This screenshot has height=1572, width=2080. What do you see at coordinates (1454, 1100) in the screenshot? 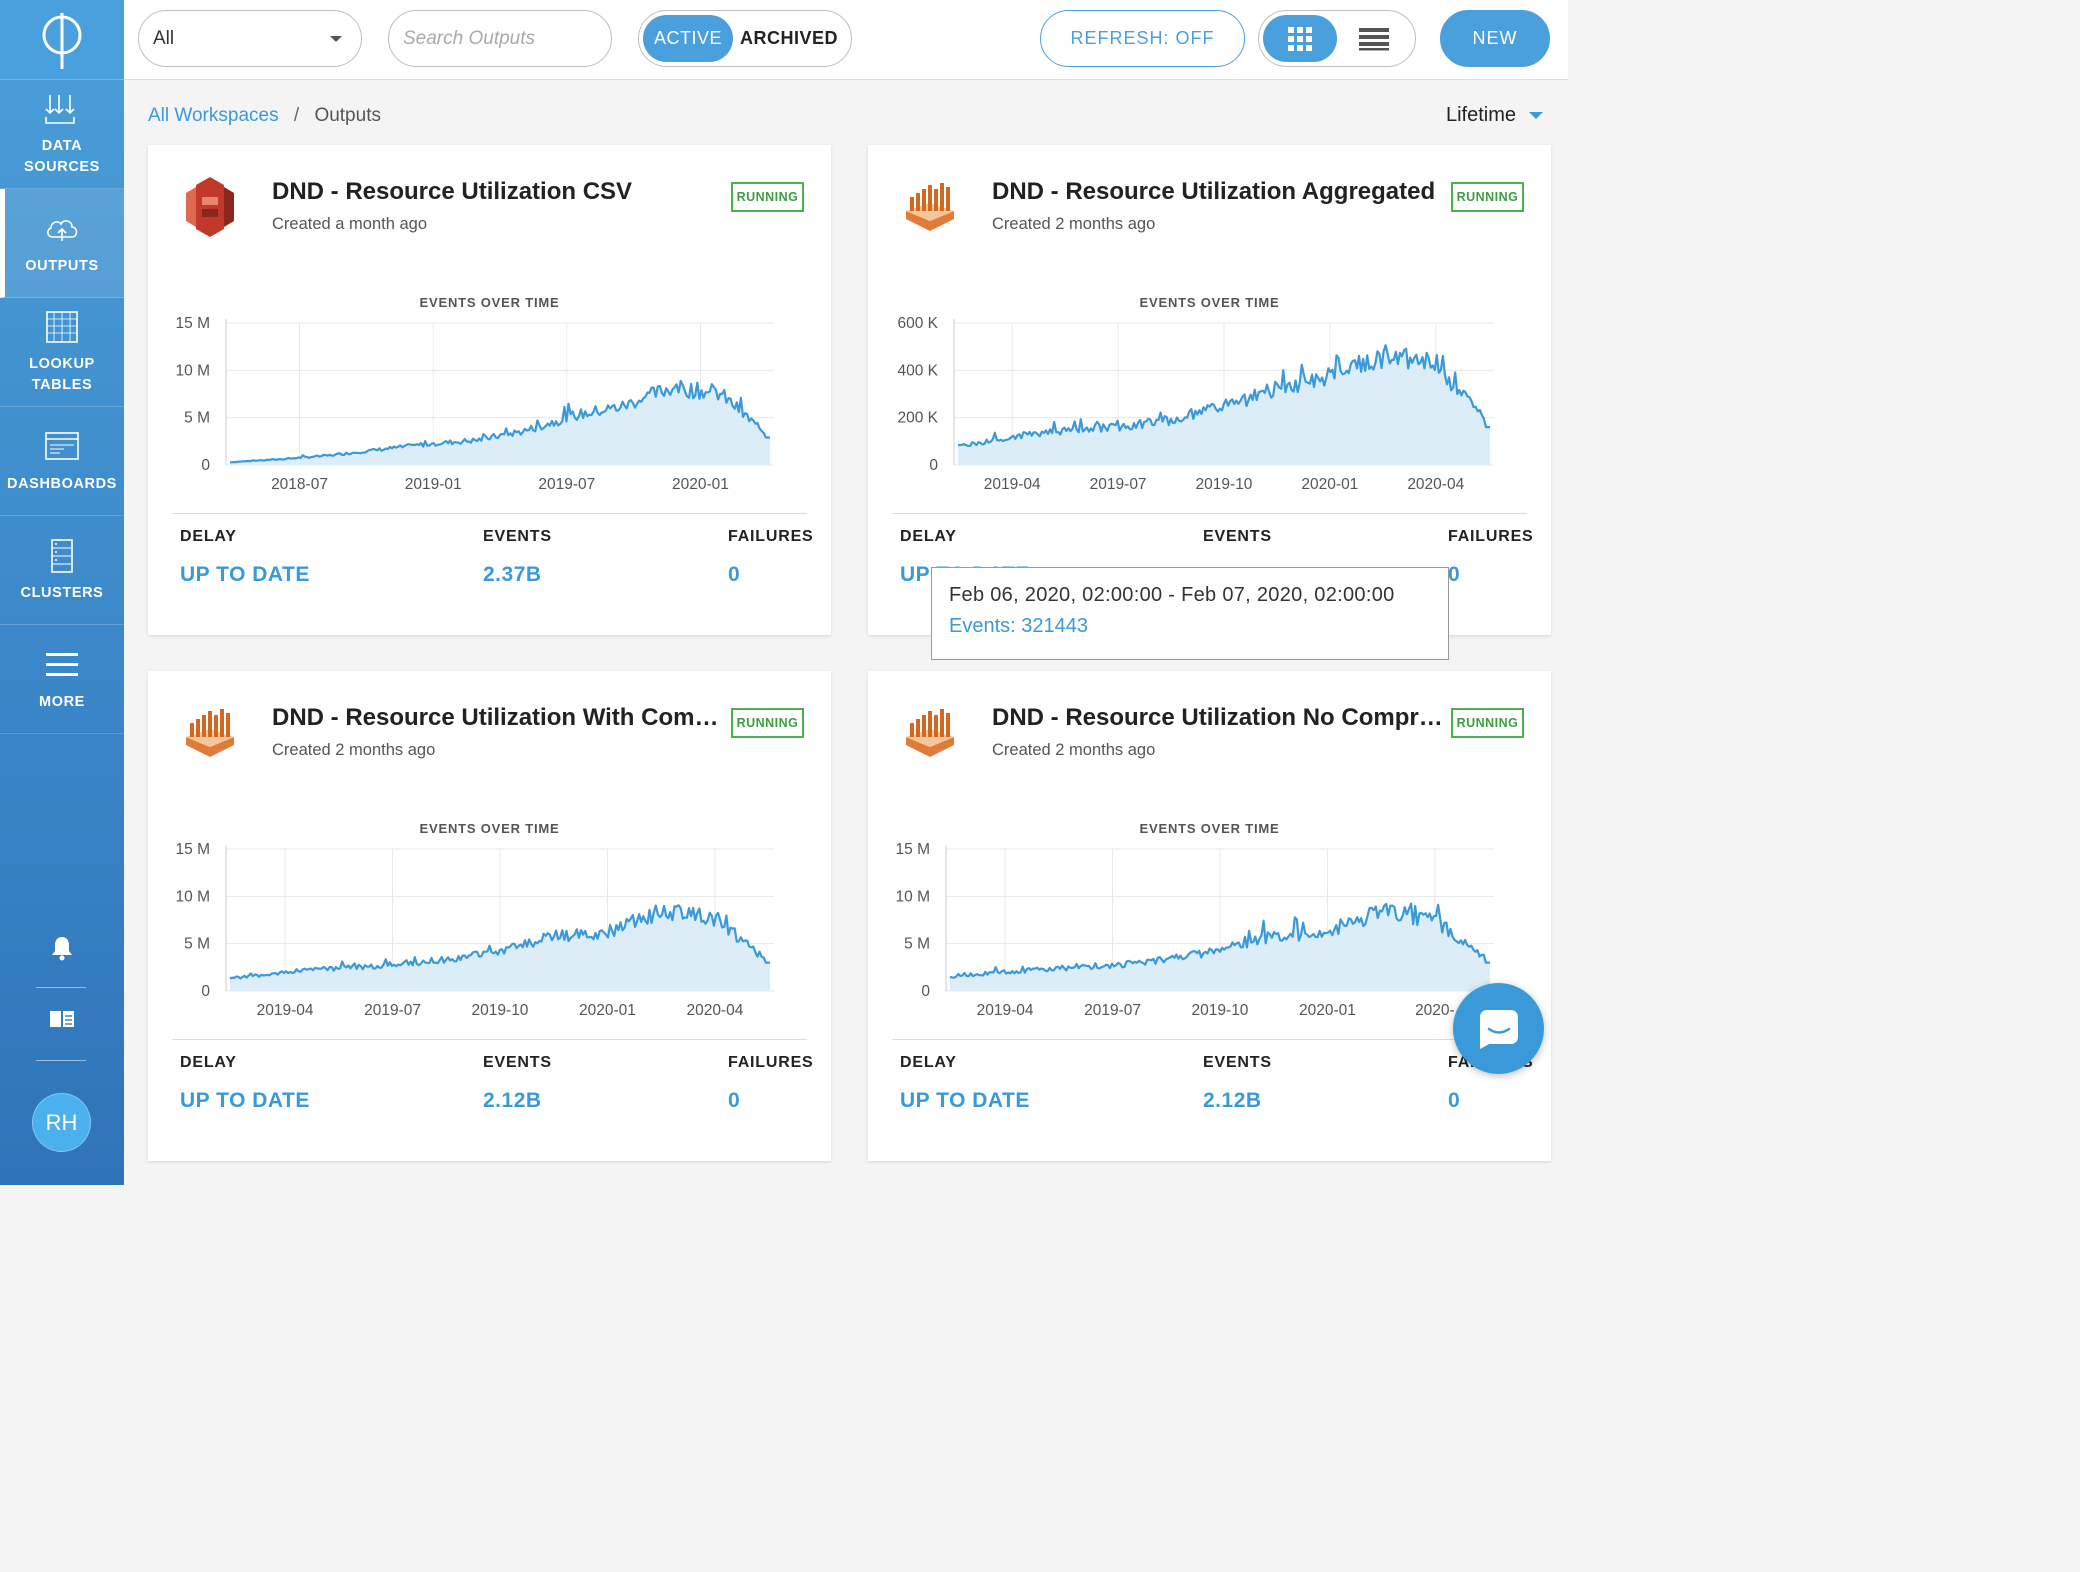
I see `failures-value: 0` at bounding box center [1454, 1100].